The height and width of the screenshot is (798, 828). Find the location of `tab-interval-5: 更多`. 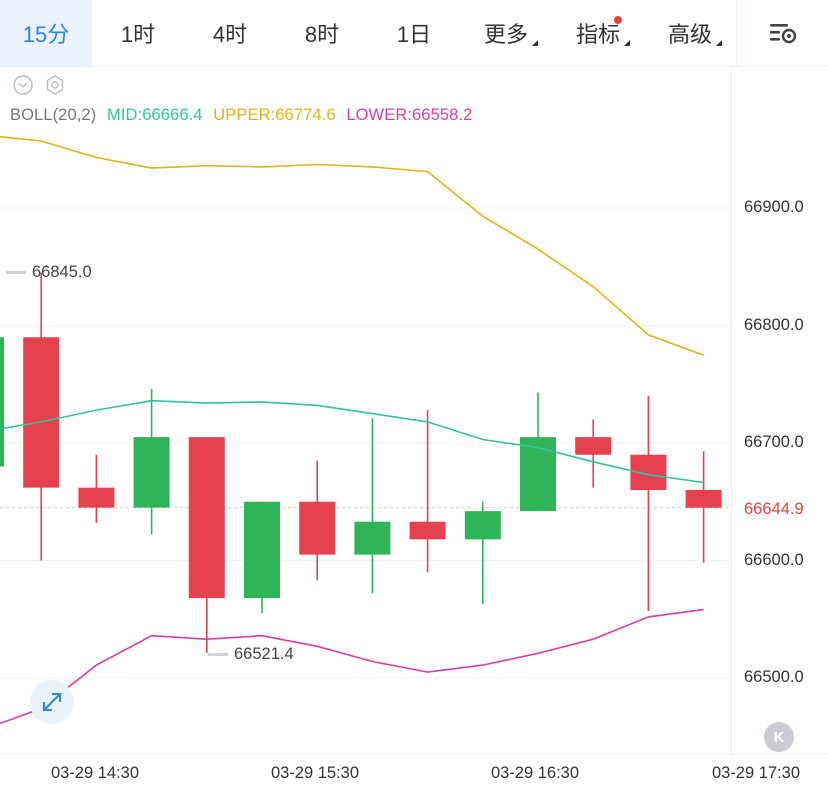

tab-interval-5: 更多 is located at coordinates (506, 33).